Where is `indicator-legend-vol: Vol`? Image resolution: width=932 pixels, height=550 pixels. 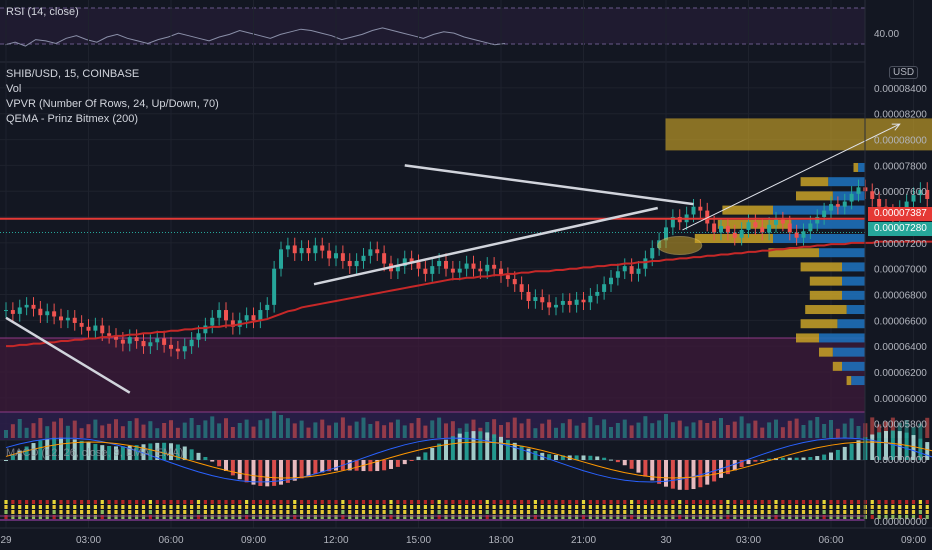 indicator-legend-vol: Vol is located at coordinates (14, 89).